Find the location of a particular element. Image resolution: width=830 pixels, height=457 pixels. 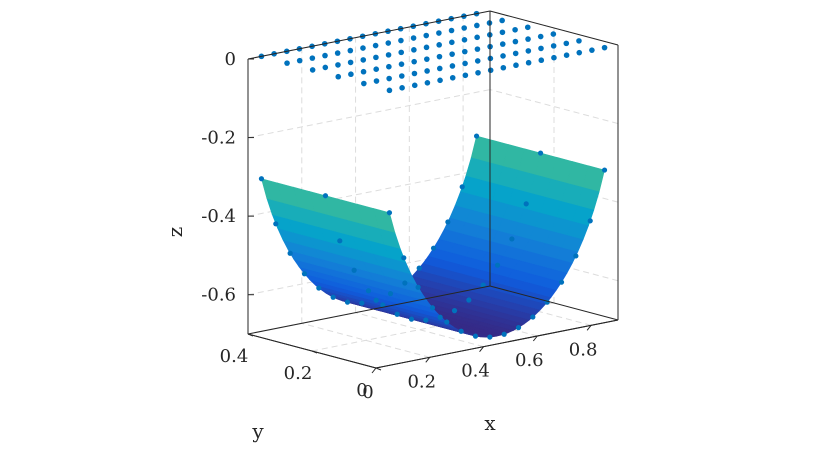

x-tick-label: 0.2 is located at coordinates (421, 381).